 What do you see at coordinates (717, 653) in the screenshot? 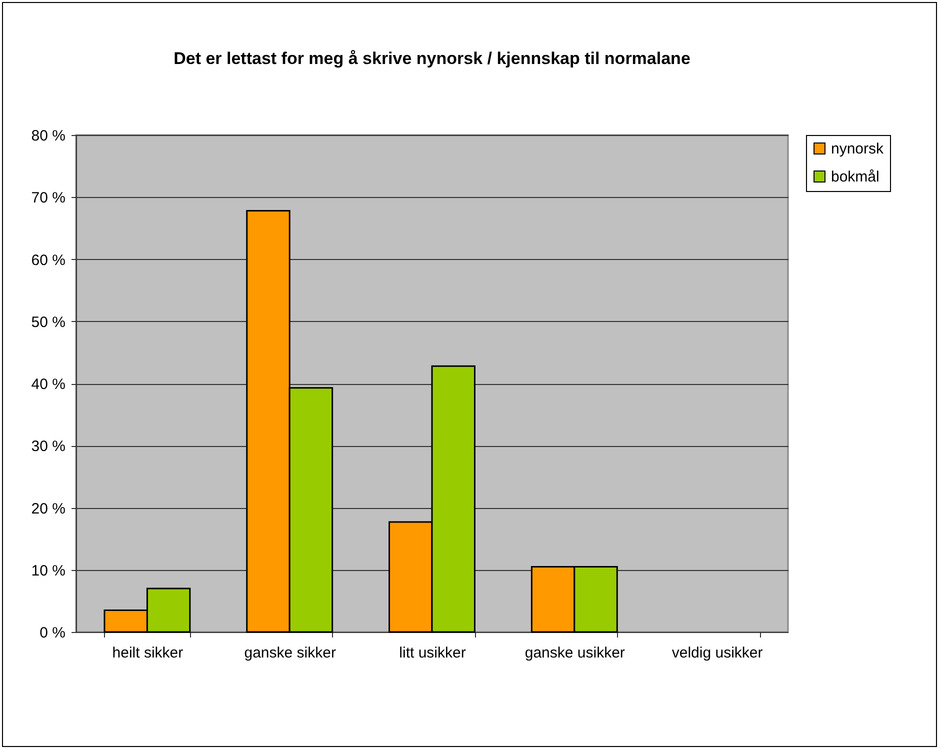
I see `x-tick-label: veldig usikker` at bounding box center [717, 653].